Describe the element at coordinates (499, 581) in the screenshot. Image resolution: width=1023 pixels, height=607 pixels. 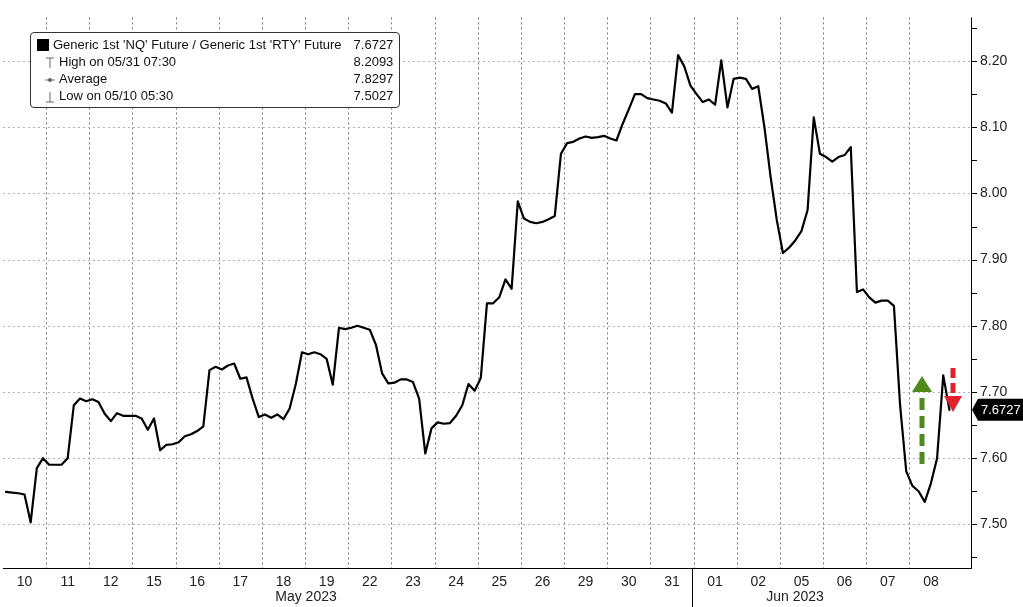
I see `x-tick-label: 25` at that location.